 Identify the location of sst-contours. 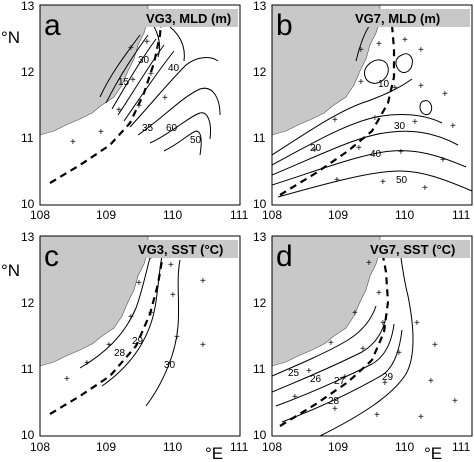
(343, 342).